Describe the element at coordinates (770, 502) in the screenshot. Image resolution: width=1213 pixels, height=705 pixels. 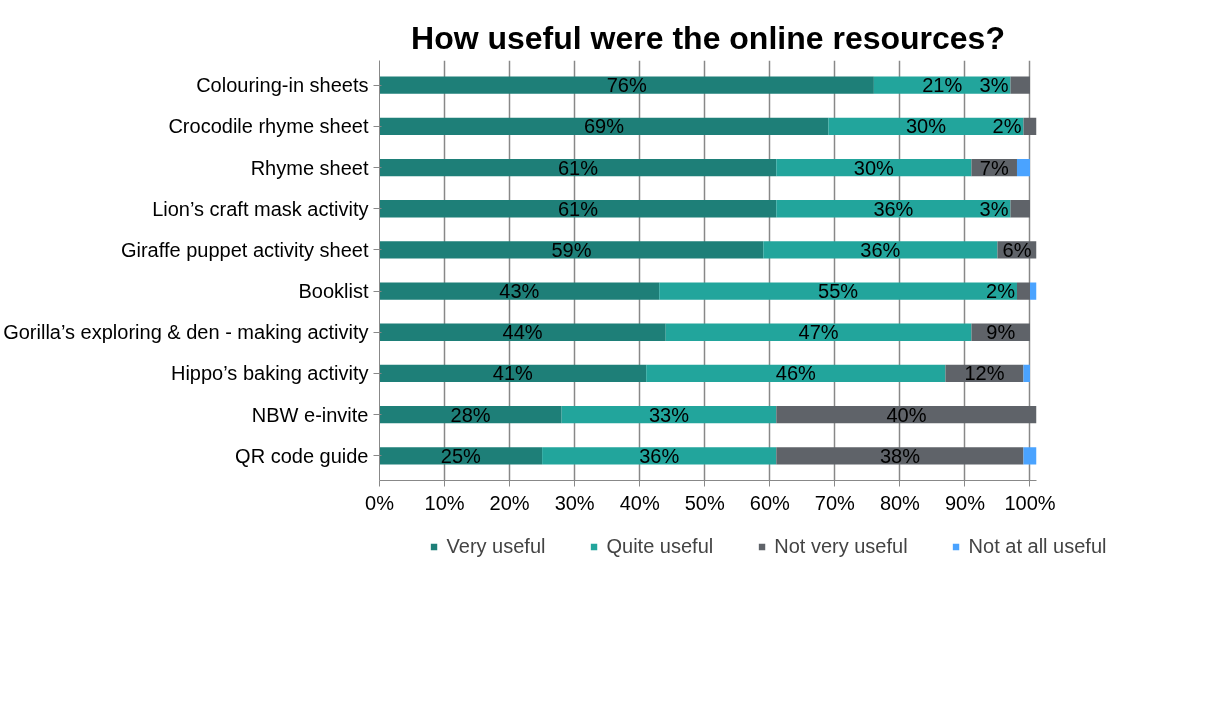
I see `x-tick-label: 60%` at that location.